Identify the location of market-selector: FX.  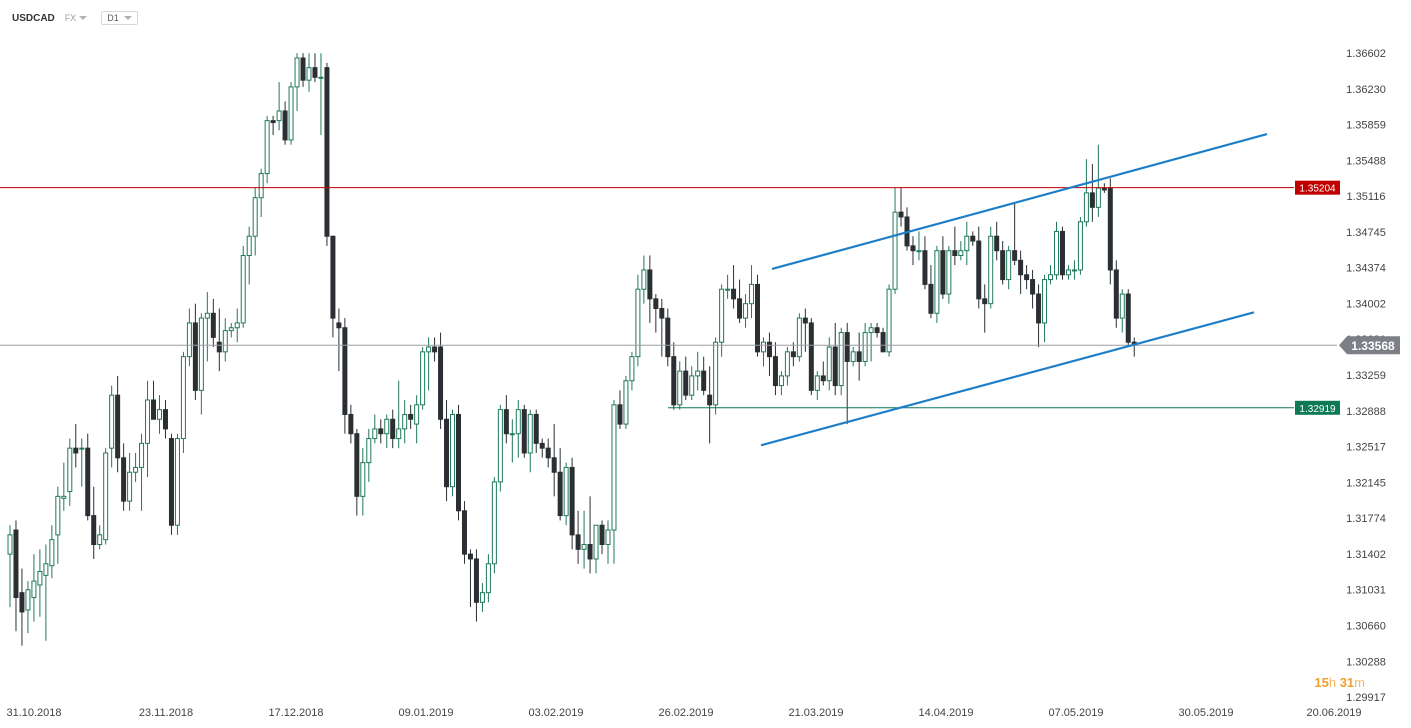
(76, 18).